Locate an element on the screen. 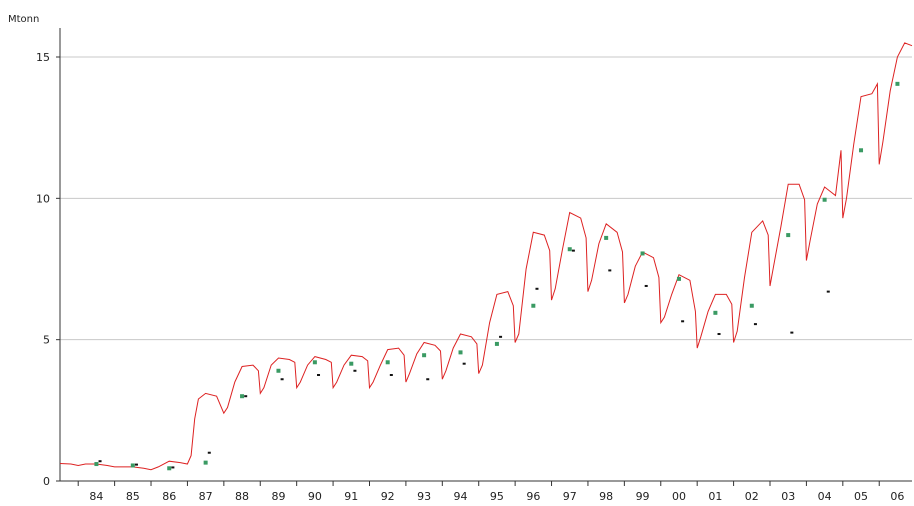 This screenshot has height=506, width=914. x-tick-label: 89 is located at coordinates (278, 496).